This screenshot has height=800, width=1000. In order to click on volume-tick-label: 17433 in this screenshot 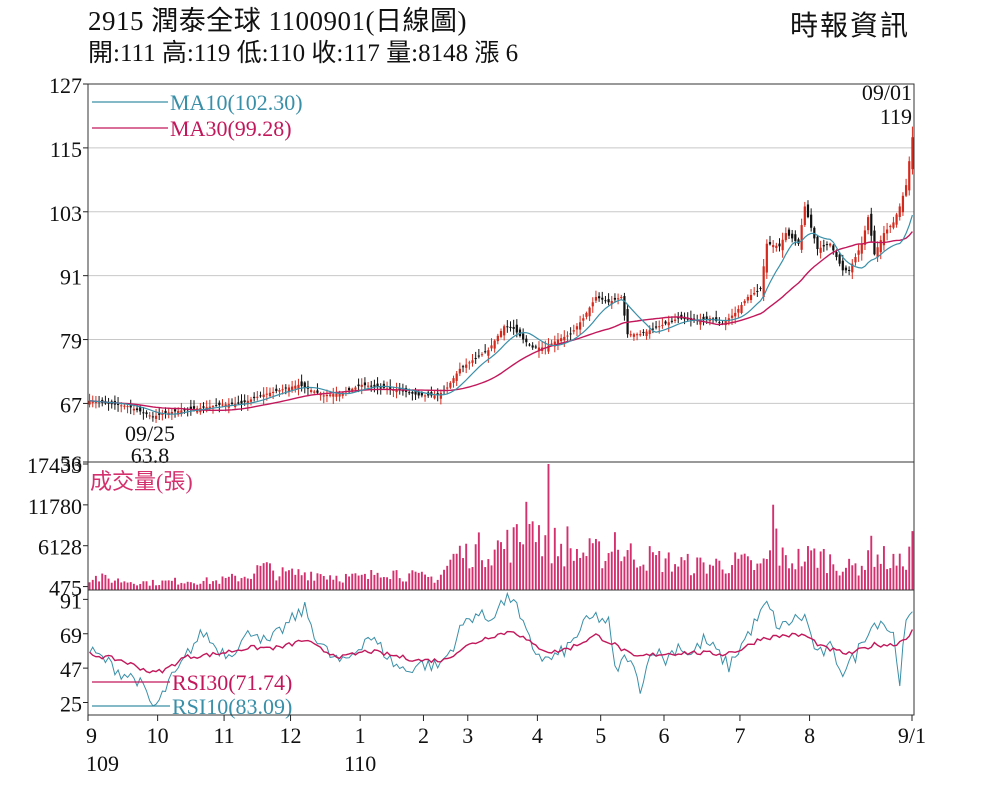, I will do `click(54, 465)`.